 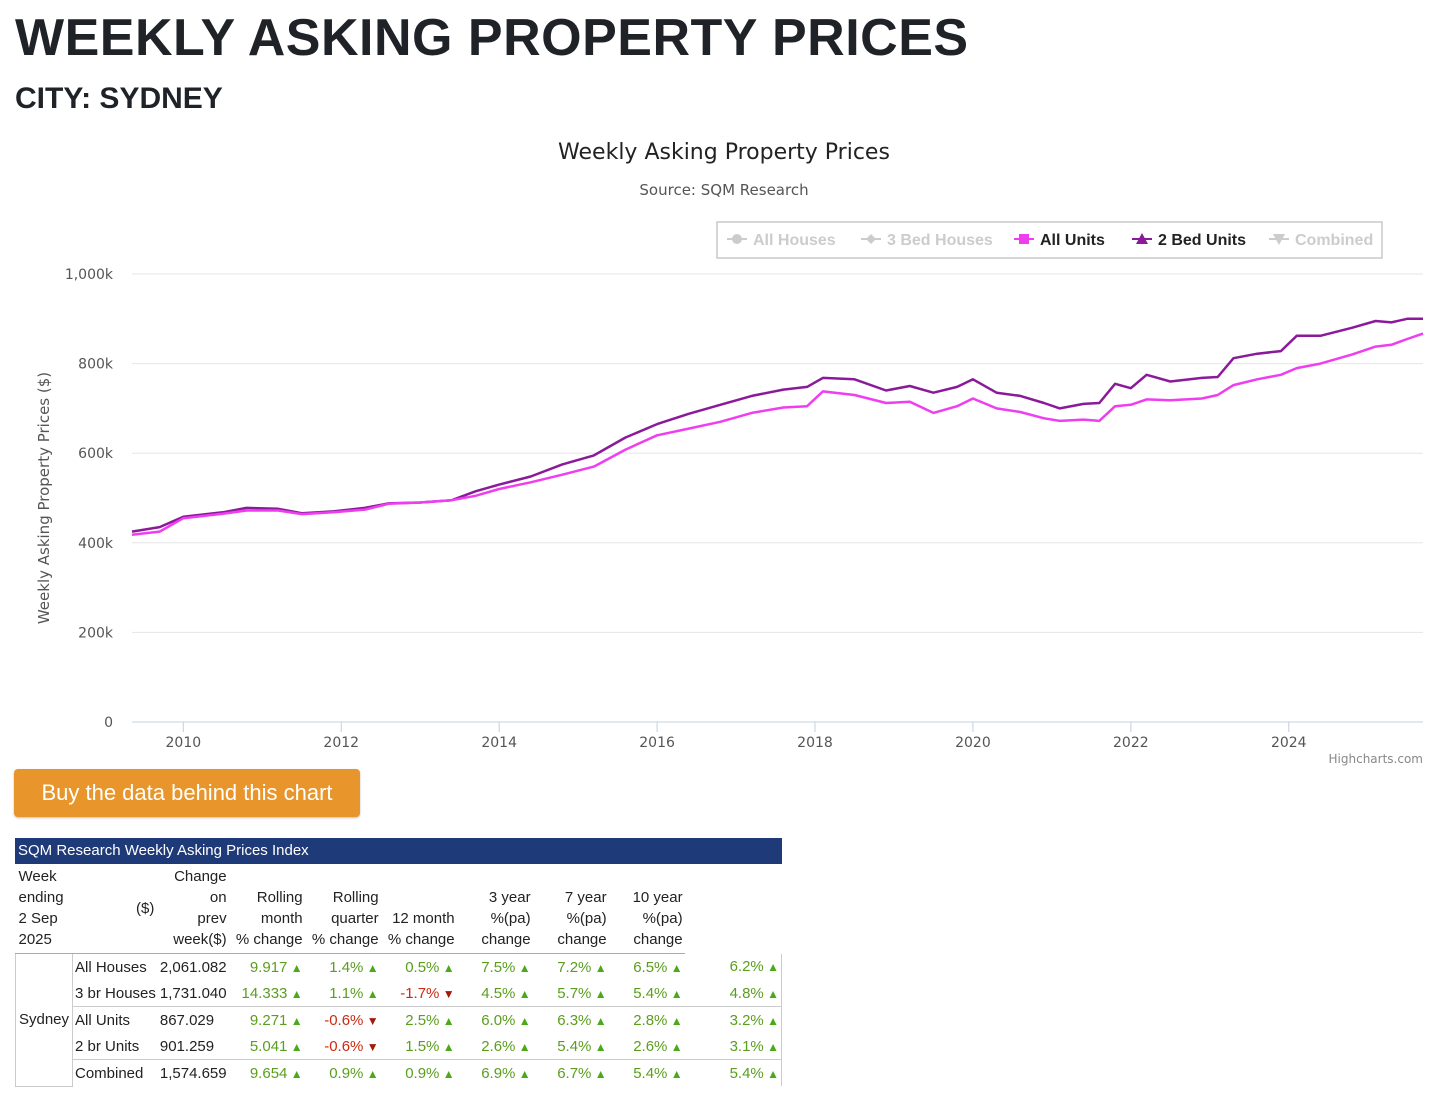 I want to click on value-cell: 3.1% ▲, so click(x=733, y=1046).